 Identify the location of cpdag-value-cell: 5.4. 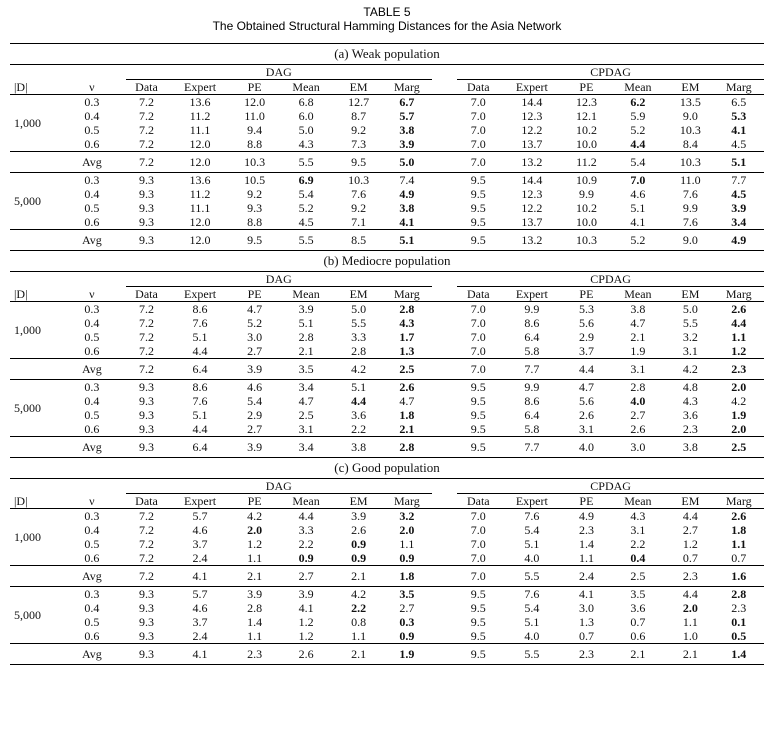
(532, 608).